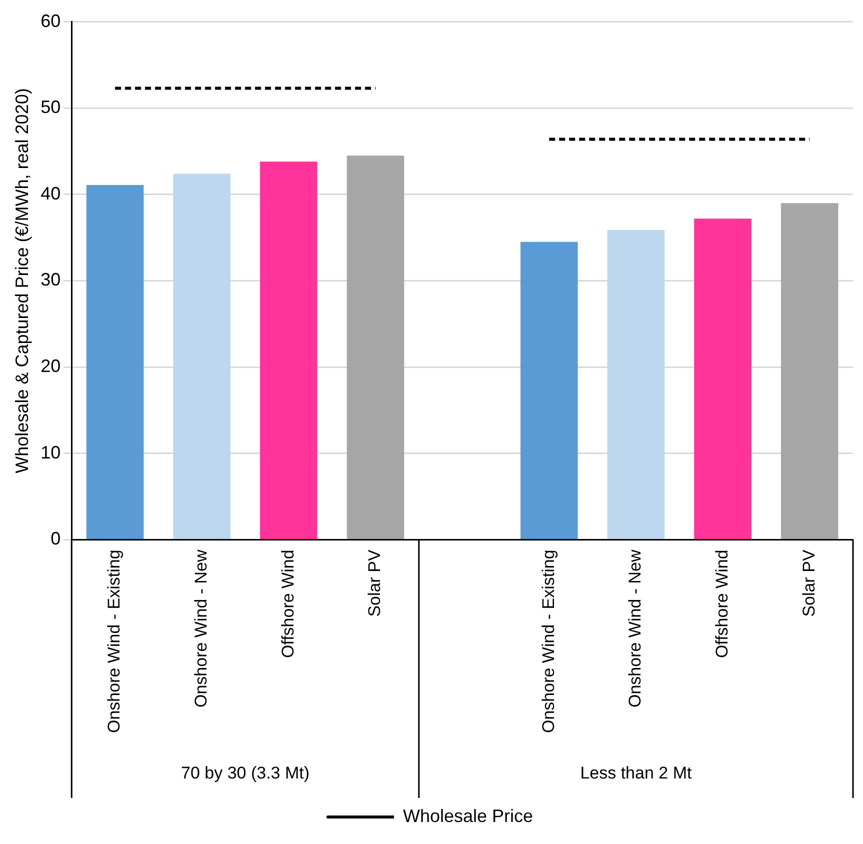  I want to click on y-tick-label: 50, so click(50, 107).